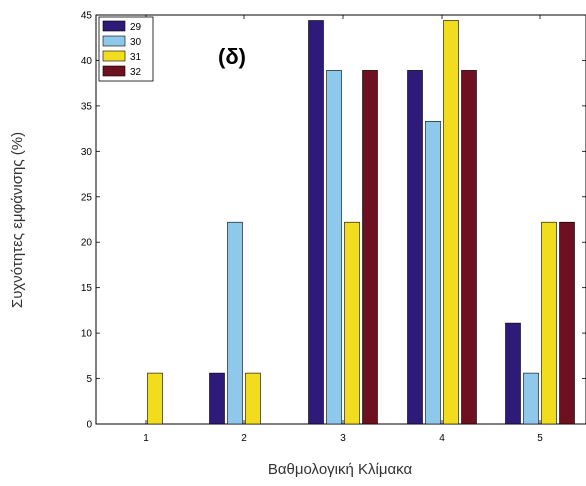  I want to click on x-tick-label: 3, so click(343, 438).